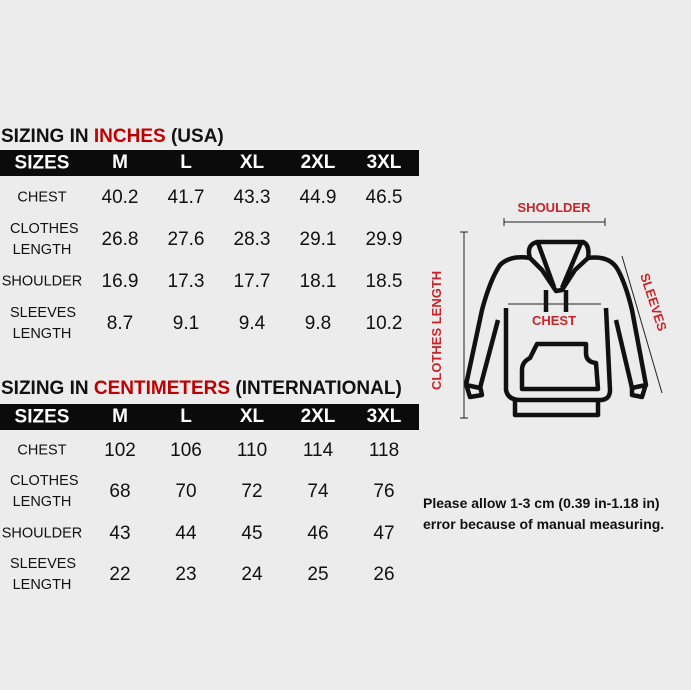 Image resolution: width=691 pixels, height=690 pixels. I want to click on table-cell: 22, so click(120, 574).